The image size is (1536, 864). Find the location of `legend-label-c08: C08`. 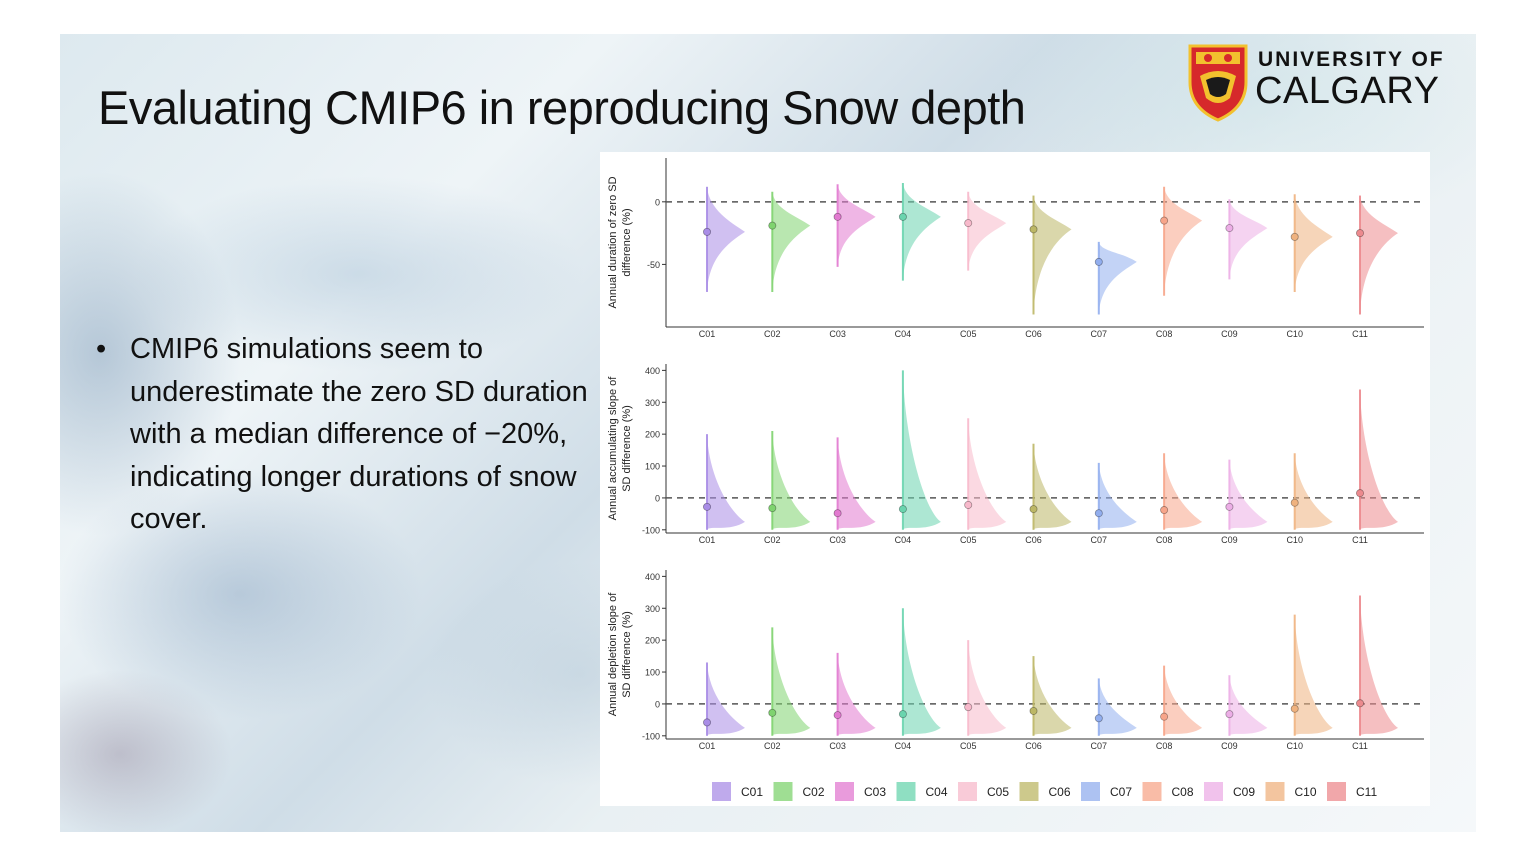

legend-label-c08: C08 is located at coordinates (1183, 792).